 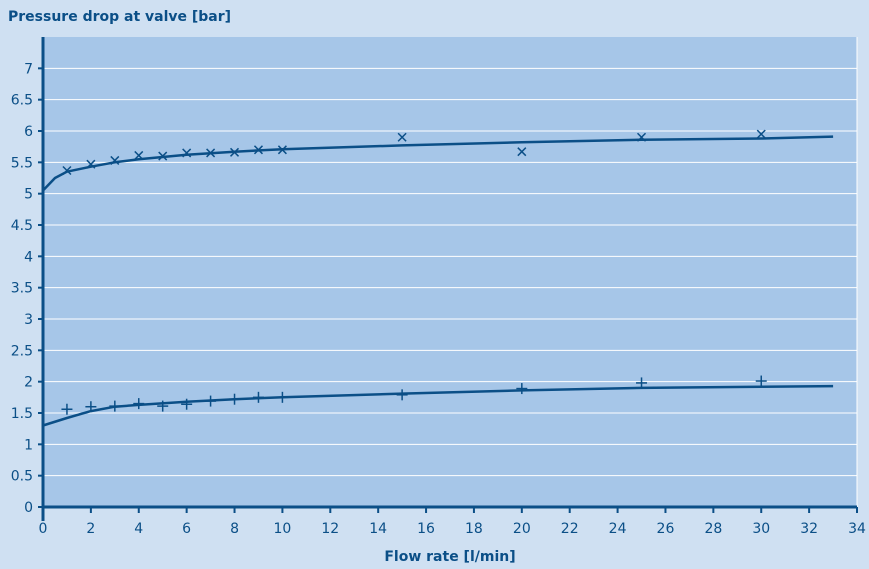 What do you see at coordinates (22, 163) in the screenshot?
I see `y-tick-label: 5.5` at bounding box center [22, 163].